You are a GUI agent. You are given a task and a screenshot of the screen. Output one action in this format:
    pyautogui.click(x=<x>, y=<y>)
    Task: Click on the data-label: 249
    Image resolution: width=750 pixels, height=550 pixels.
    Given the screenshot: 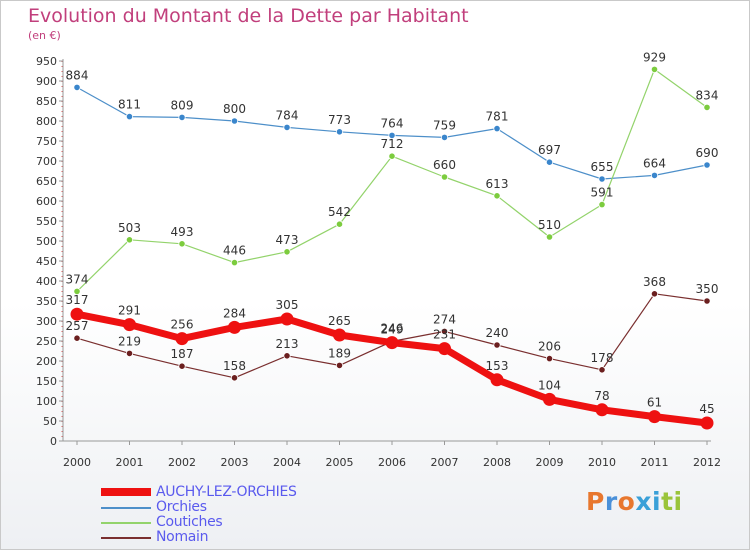 What is the action you would take?
    pyautogui.click(x=392, y=329)
    